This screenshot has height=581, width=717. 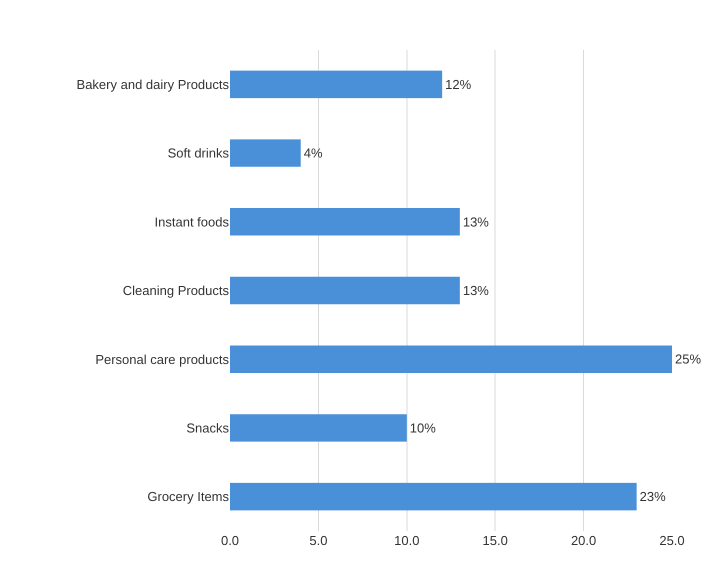 I want to click on x-tick-label: 25.0, so click(x=672, y=540).